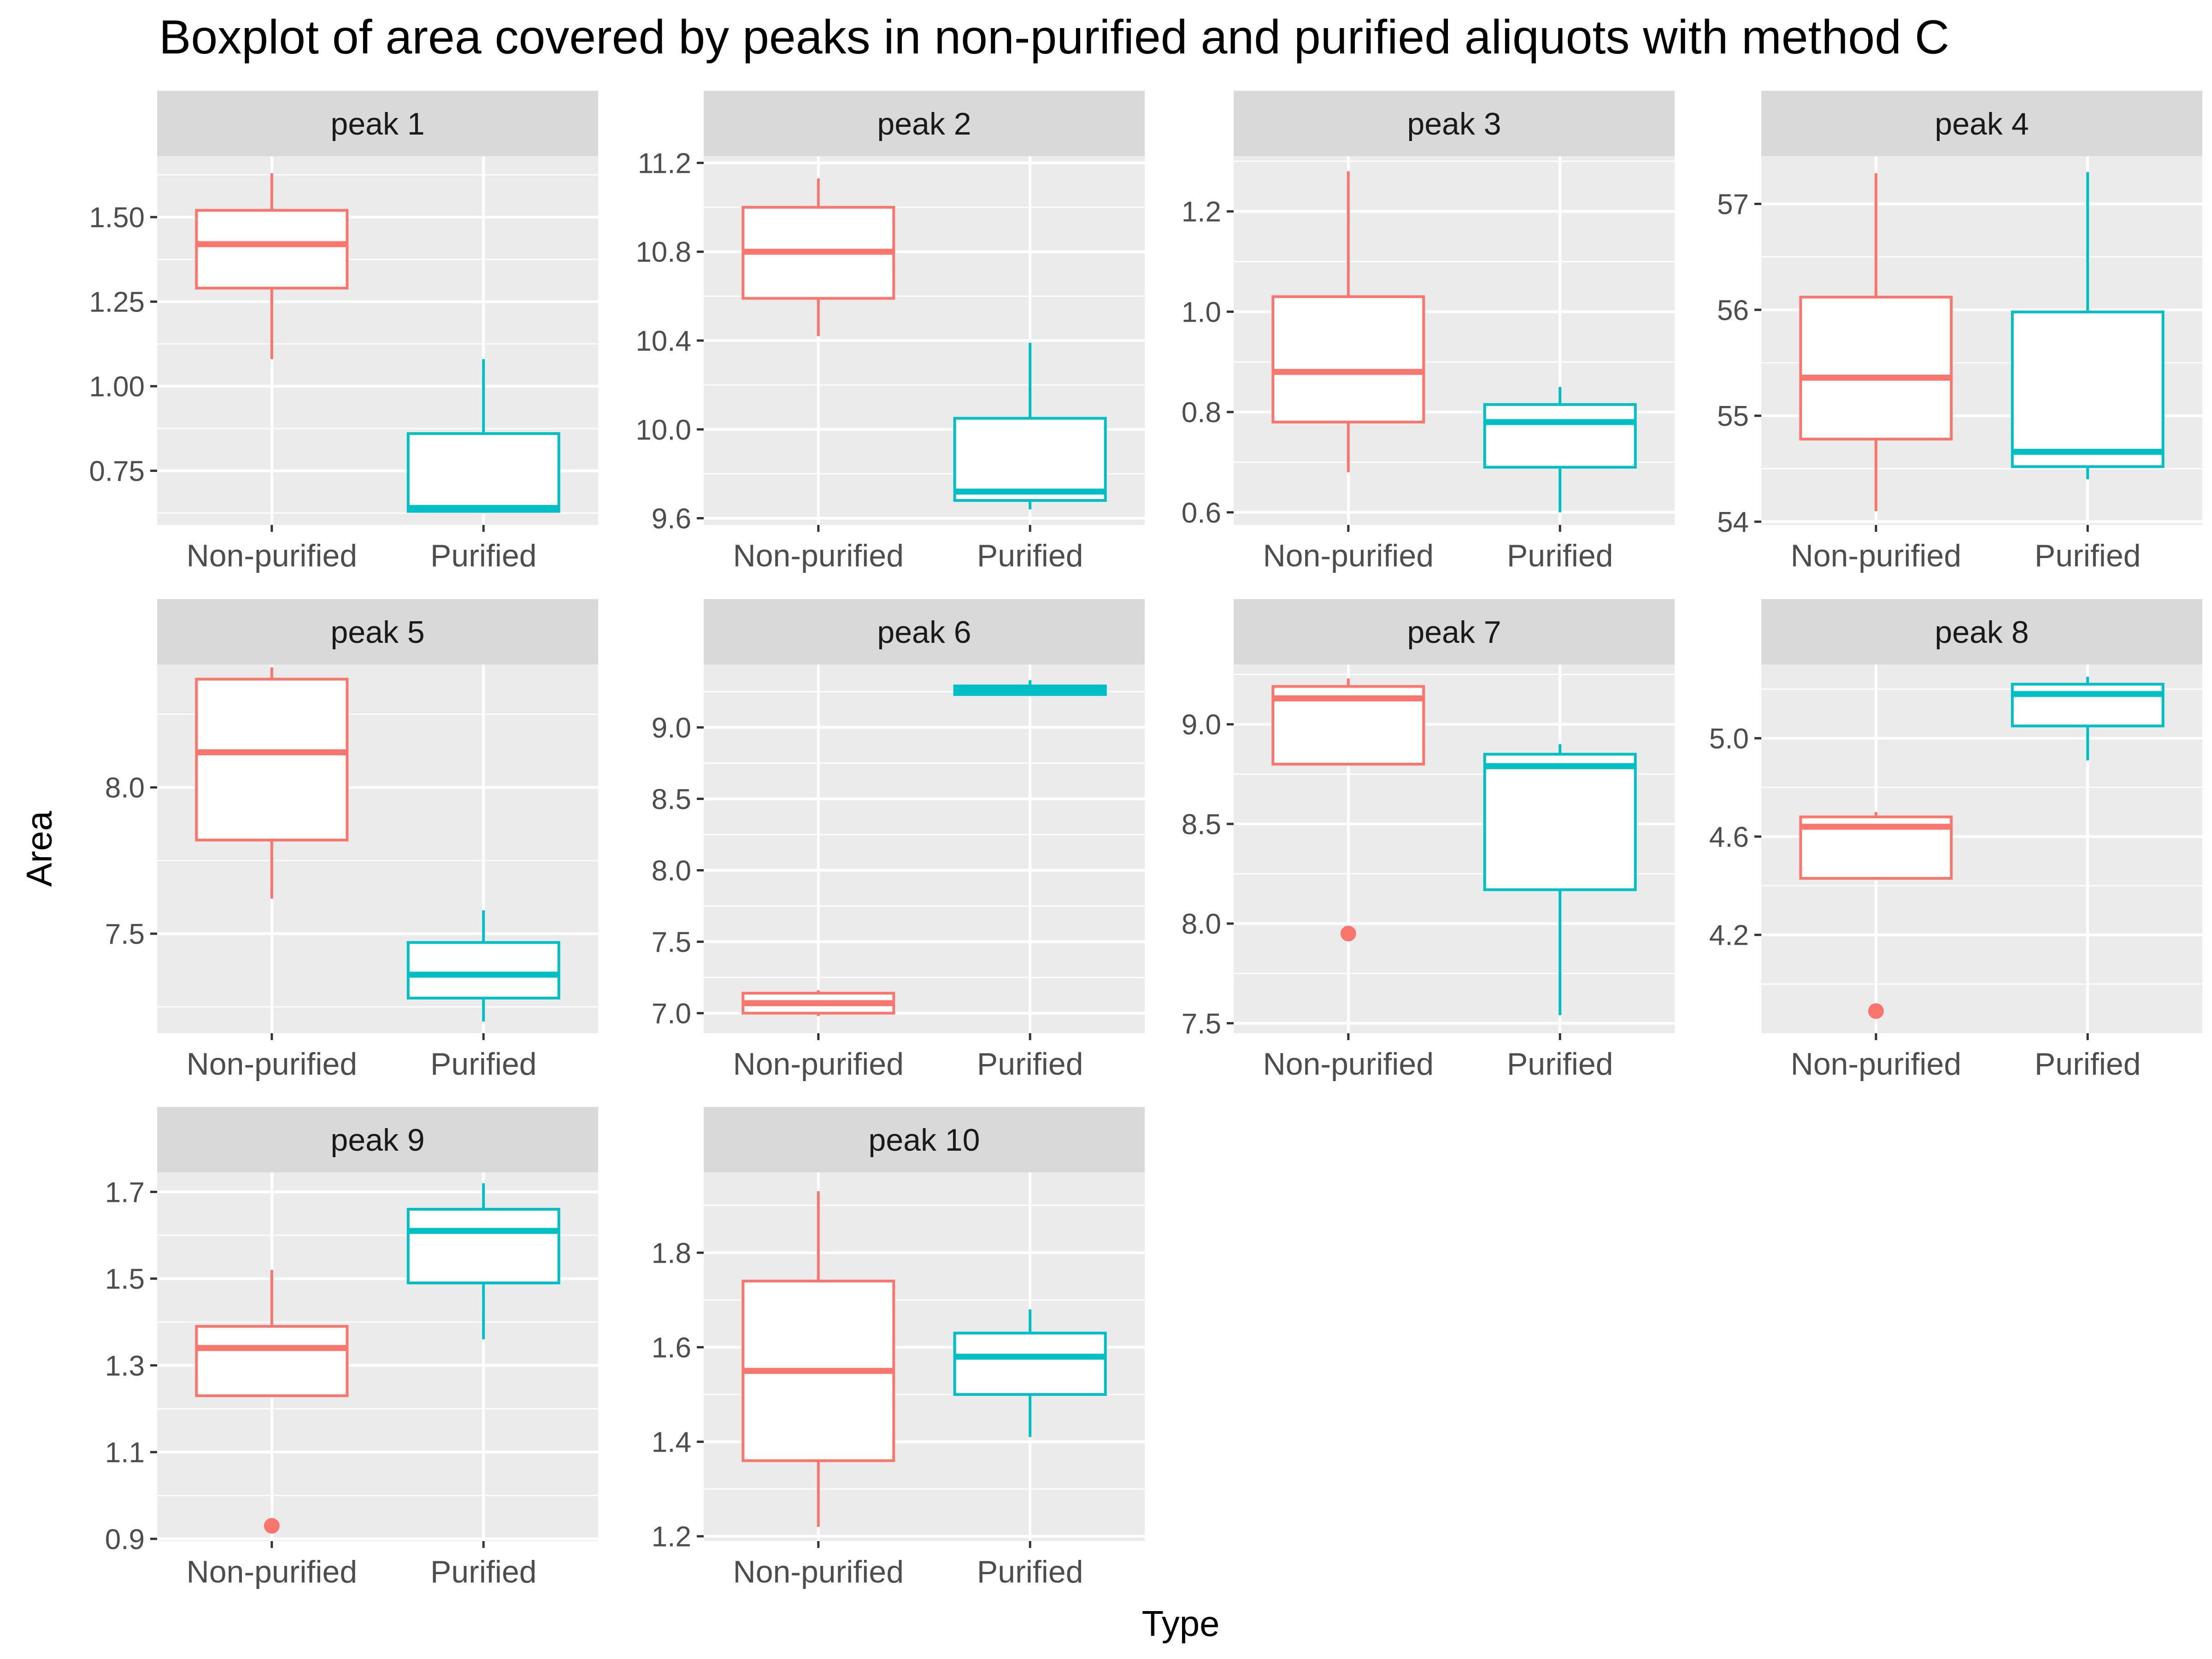  What do you see at coordinates (125, 1453) in the screenshot?
I see `y-tick-label: 1.1` at bounding box center [125, 1453].